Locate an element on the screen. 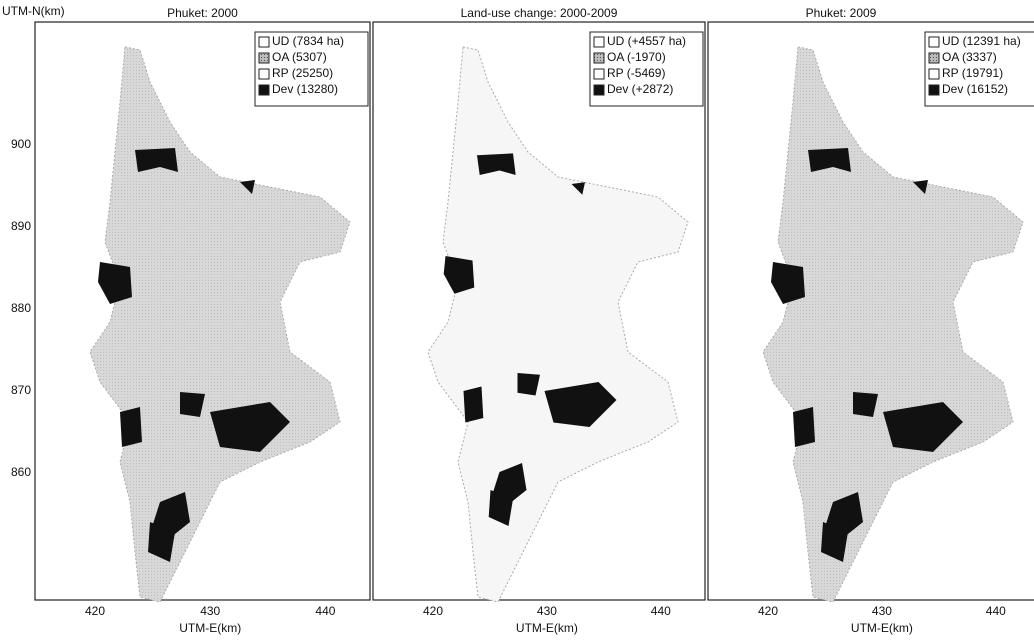  y-axis-label: UTM-N(km) is located at coordinates (33, 11).